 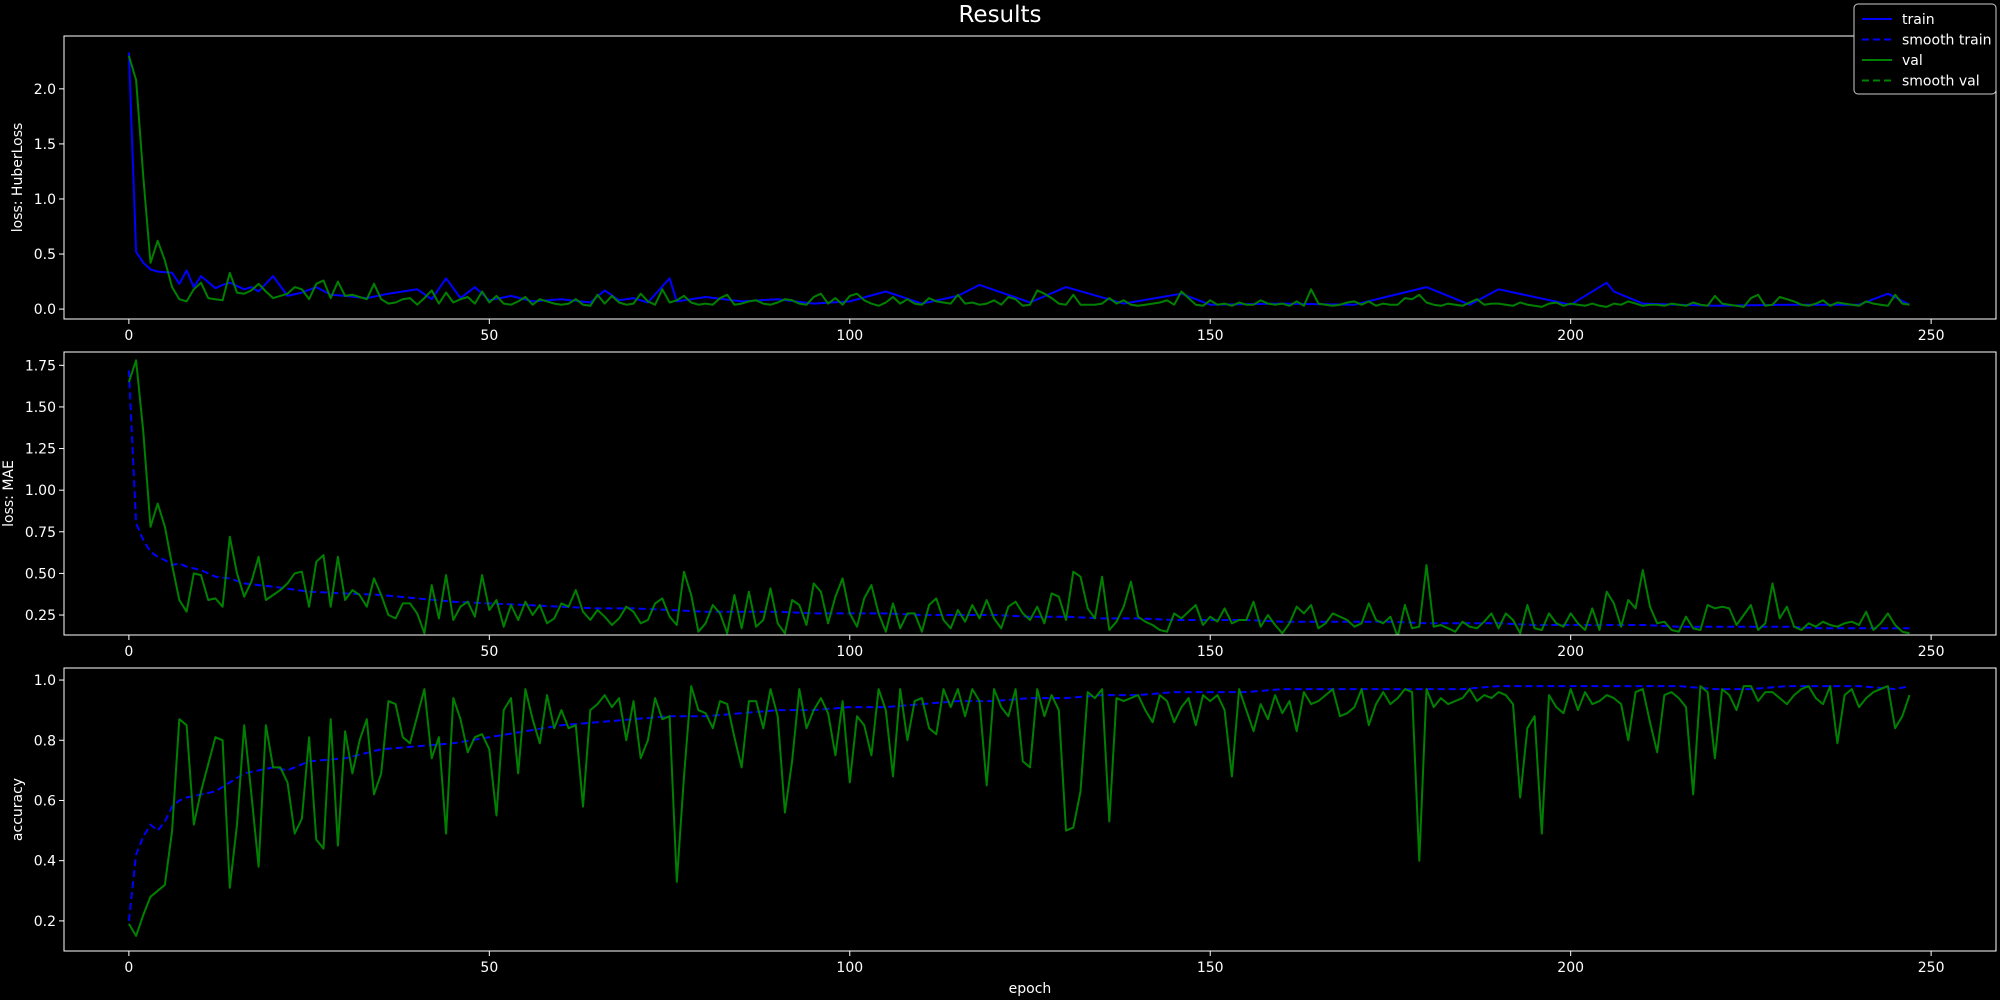 I want to click on y-tick-label: 1.5, so click(x=45, y=145).